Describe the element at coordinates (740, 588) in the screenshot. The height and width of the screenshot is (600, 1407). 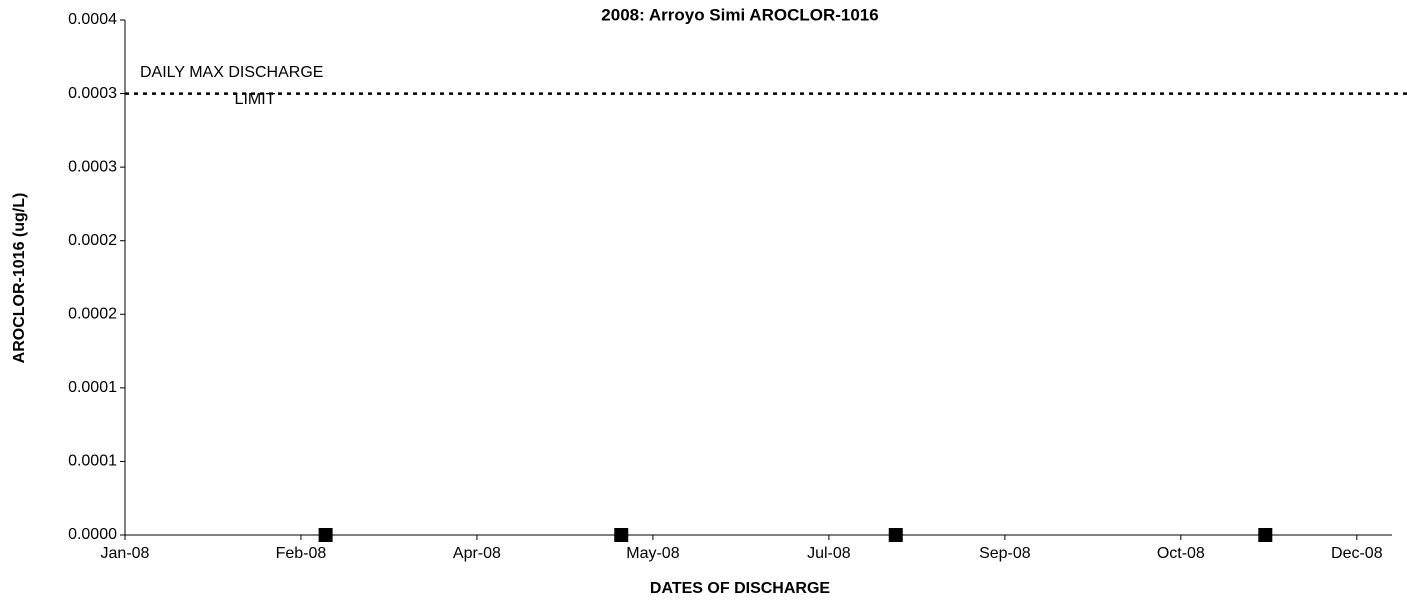
I see `x-axis-label: DATES OF DISCHARGE` at that location.